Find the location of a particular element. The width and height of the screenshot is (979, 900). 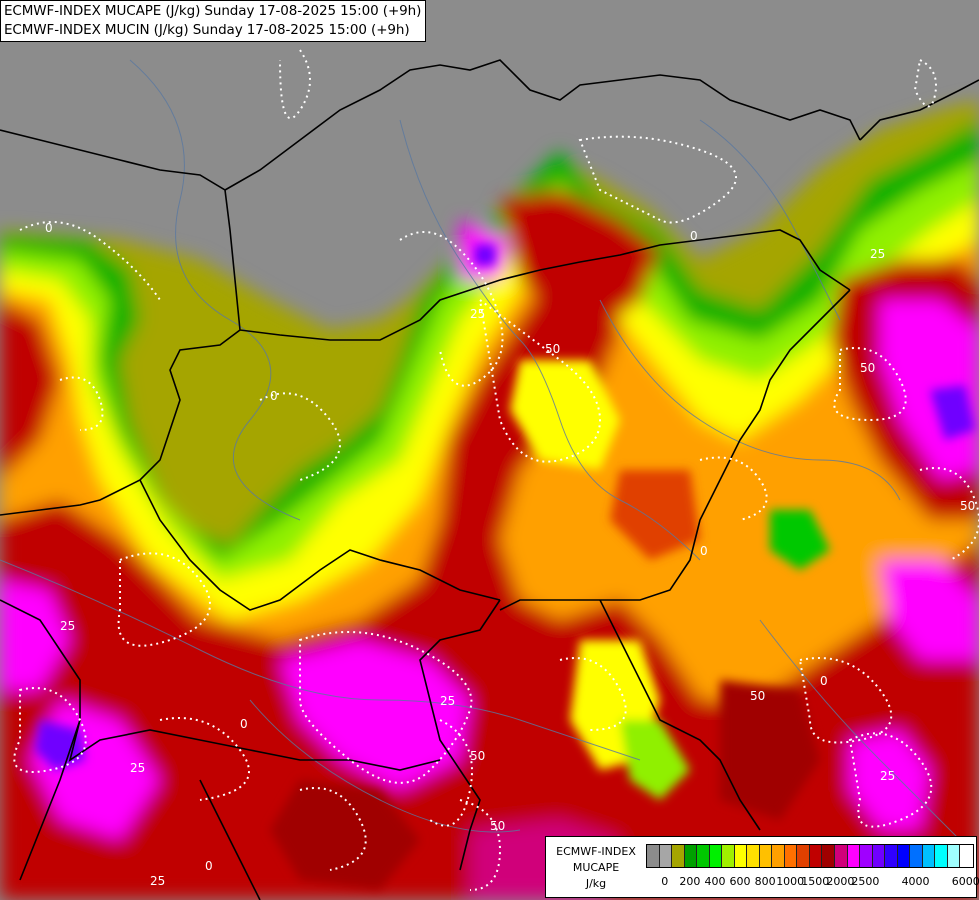

legend-tick-label: 6000 is located at coordinates (965, 881).